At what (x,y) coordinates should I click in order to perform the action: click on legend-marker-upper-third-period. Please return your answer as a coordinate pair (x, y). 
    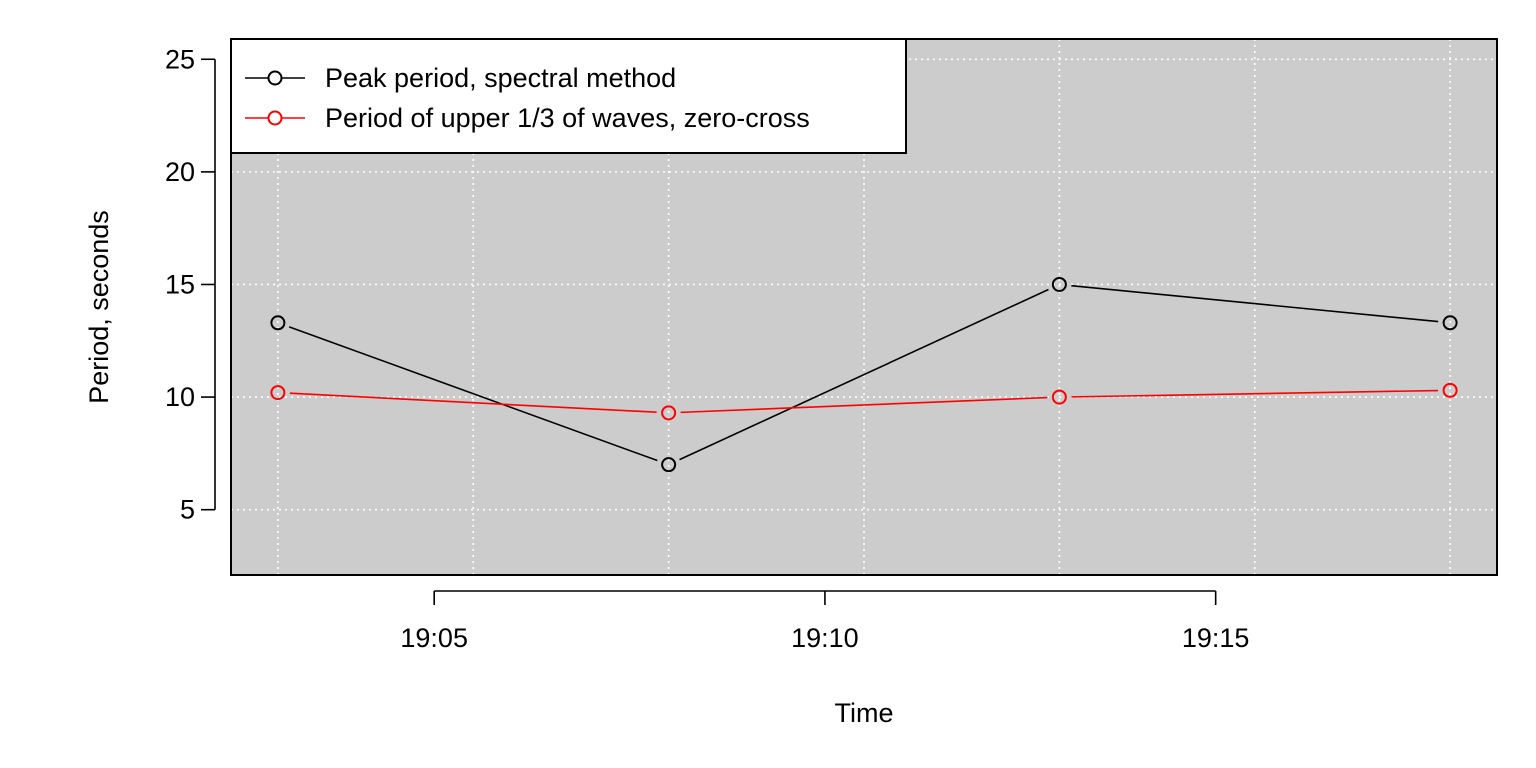
    Looking at the image, I should click on (275, 118).